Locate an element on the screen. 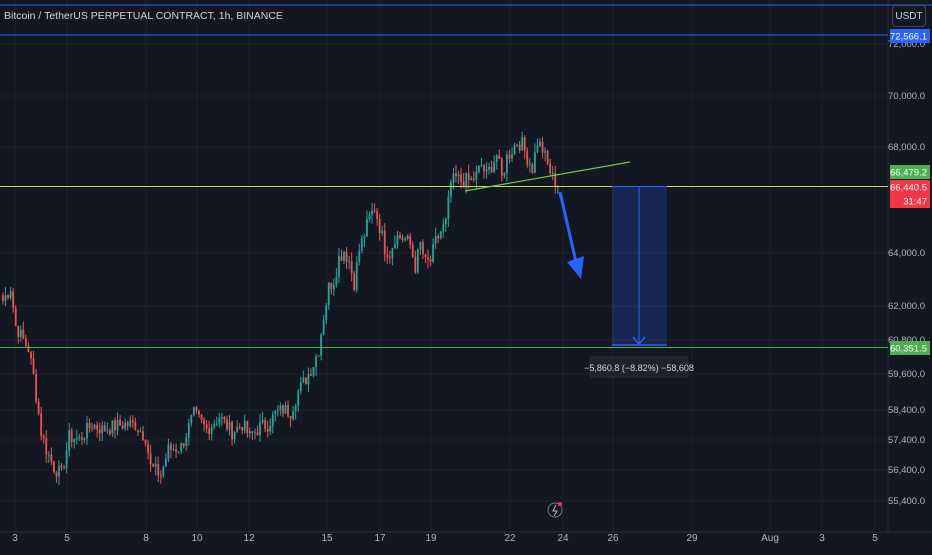  price-tick-label: 56,400.0 is located at coordinates (906, 470).